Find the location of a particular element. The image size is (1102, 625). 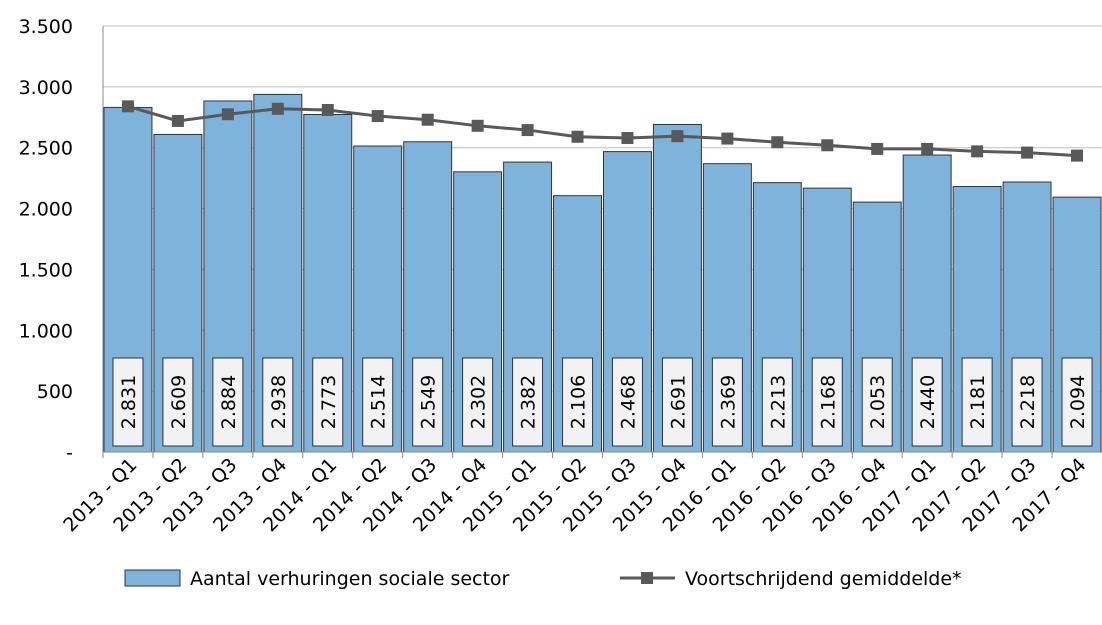

value-label: 2.938 is located at coordinates (279, 402).